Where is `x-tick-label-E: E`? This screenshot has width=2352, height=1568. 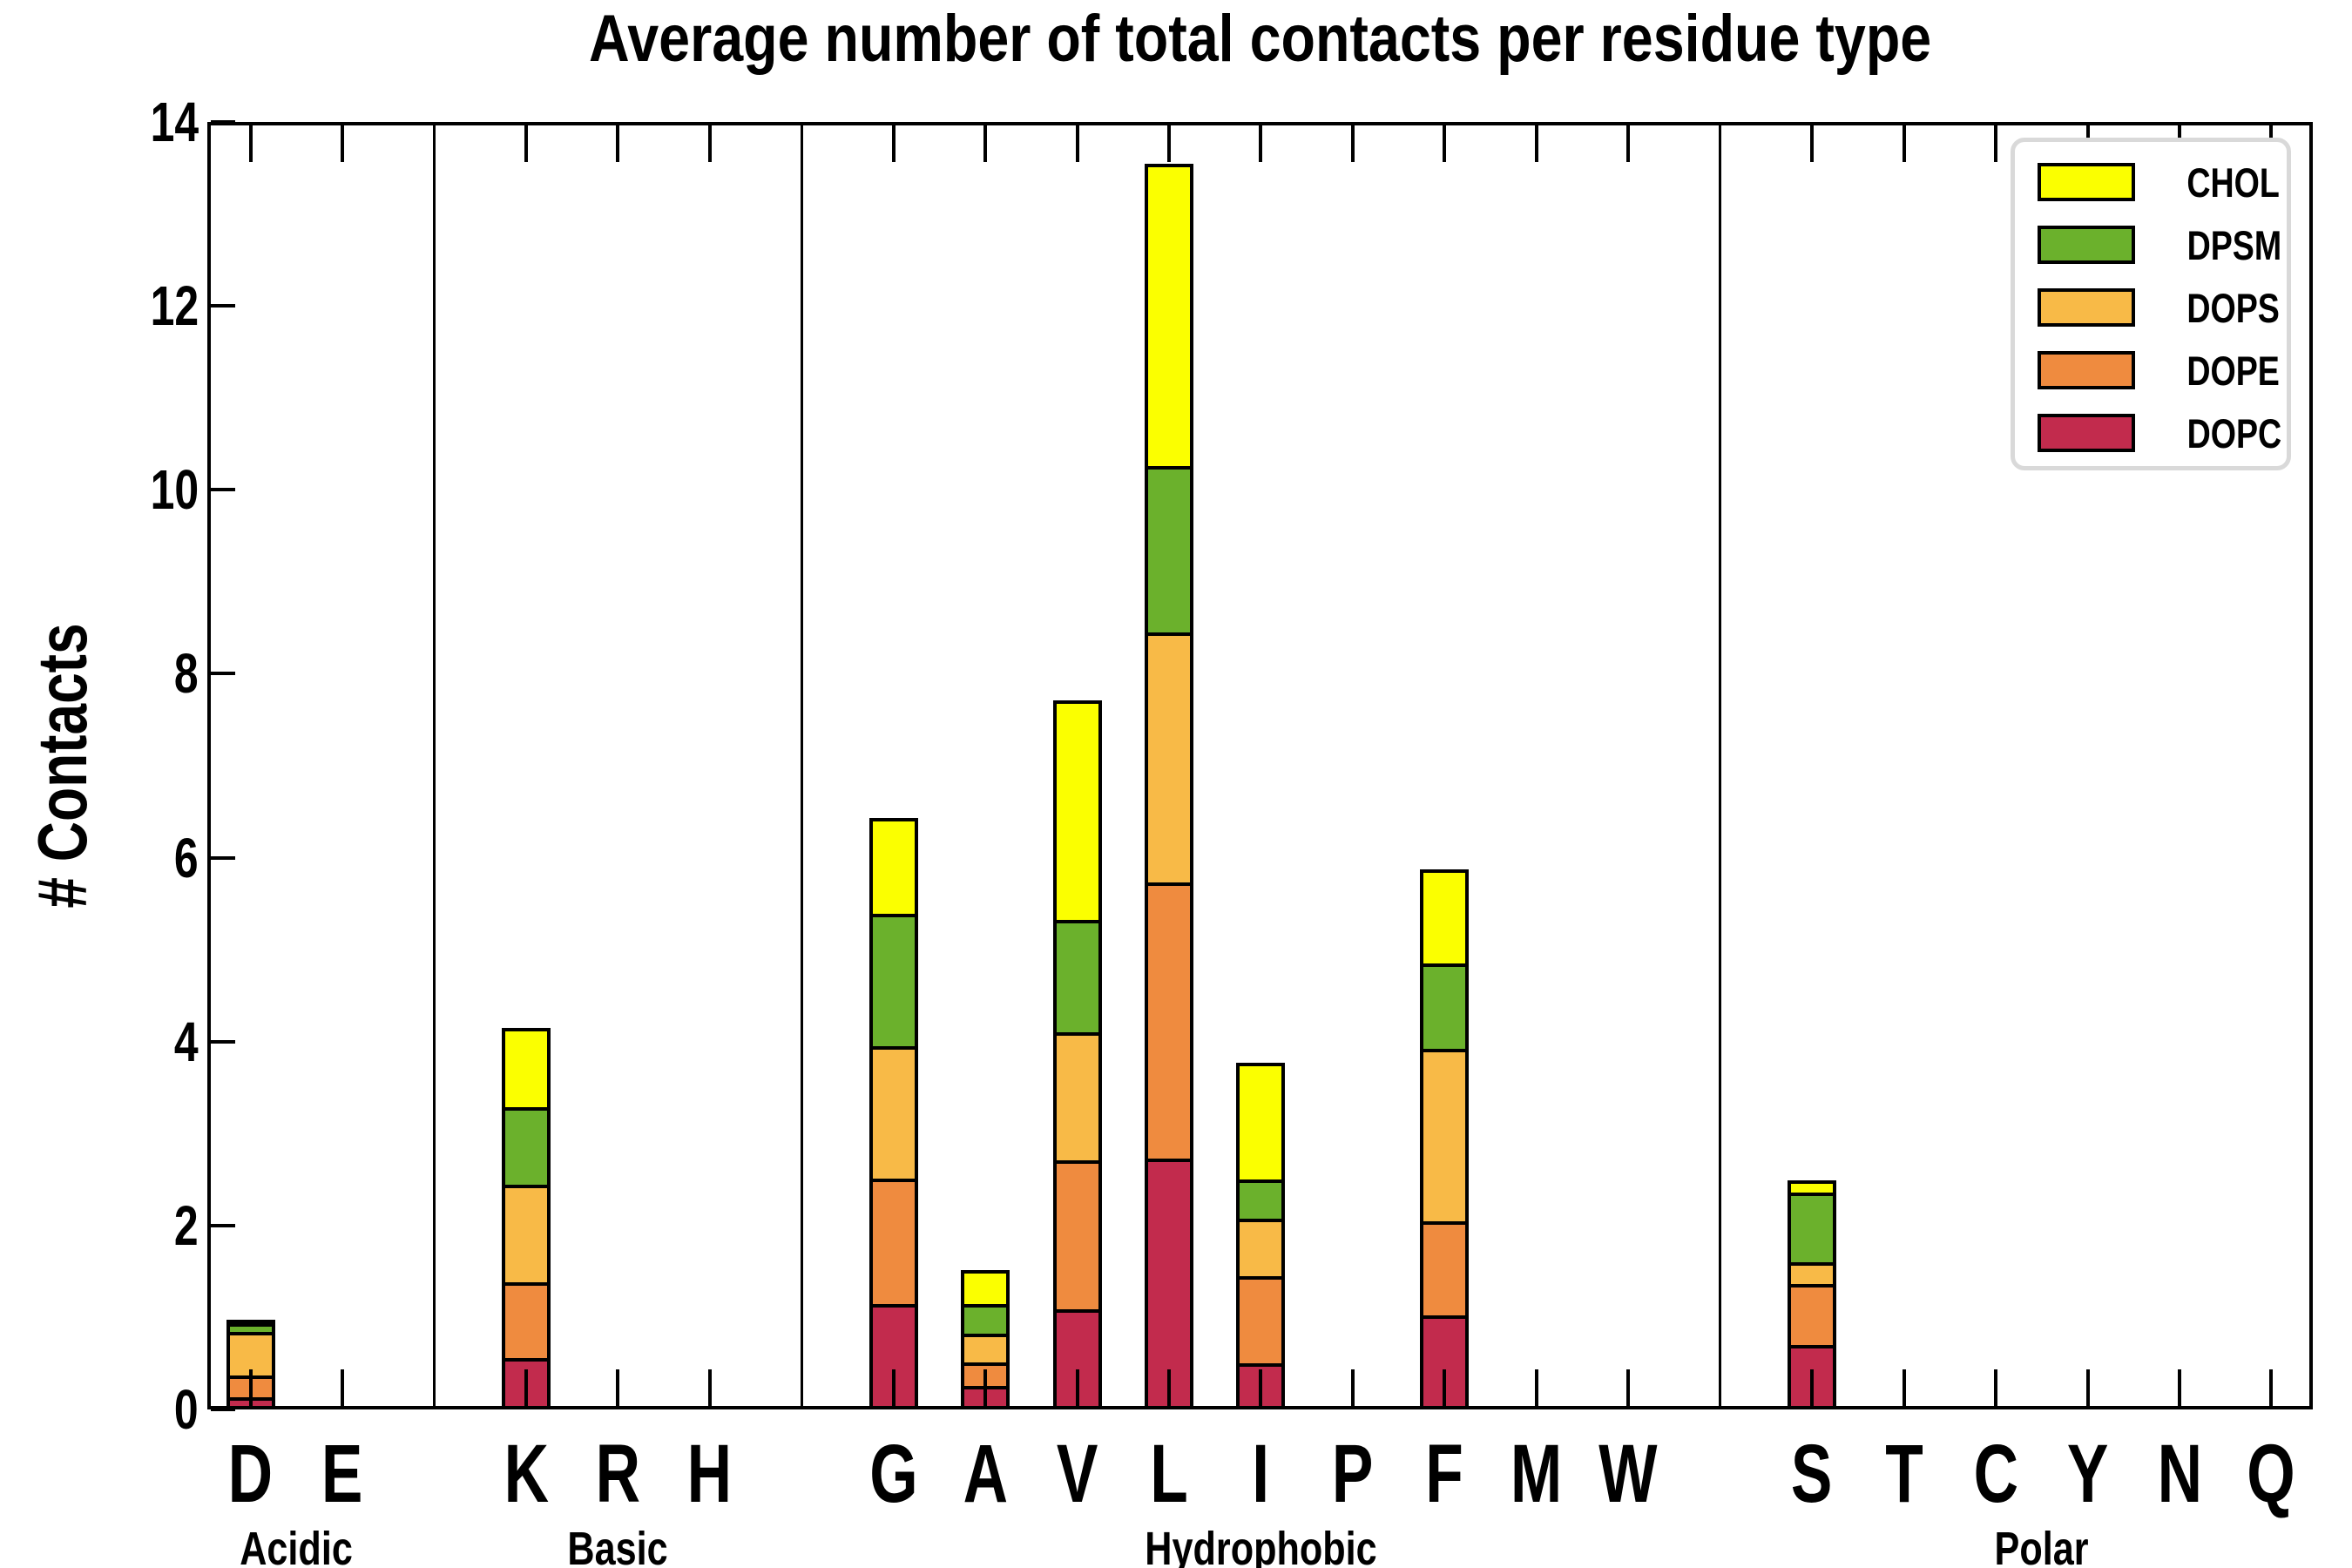 x-tick-label-E: E is located at coordinates (342, 1474).